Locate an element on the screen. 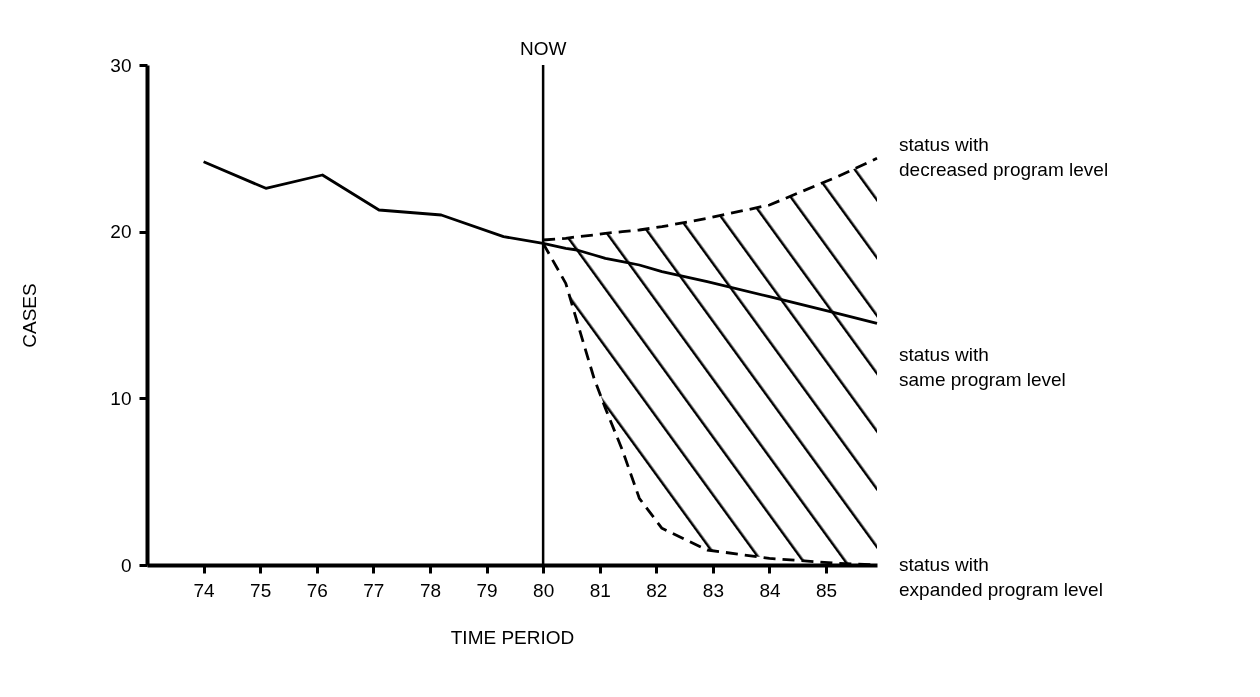 The image size is (1260, 697). x-tick-label: 78 is located at coordinates (430, 590).